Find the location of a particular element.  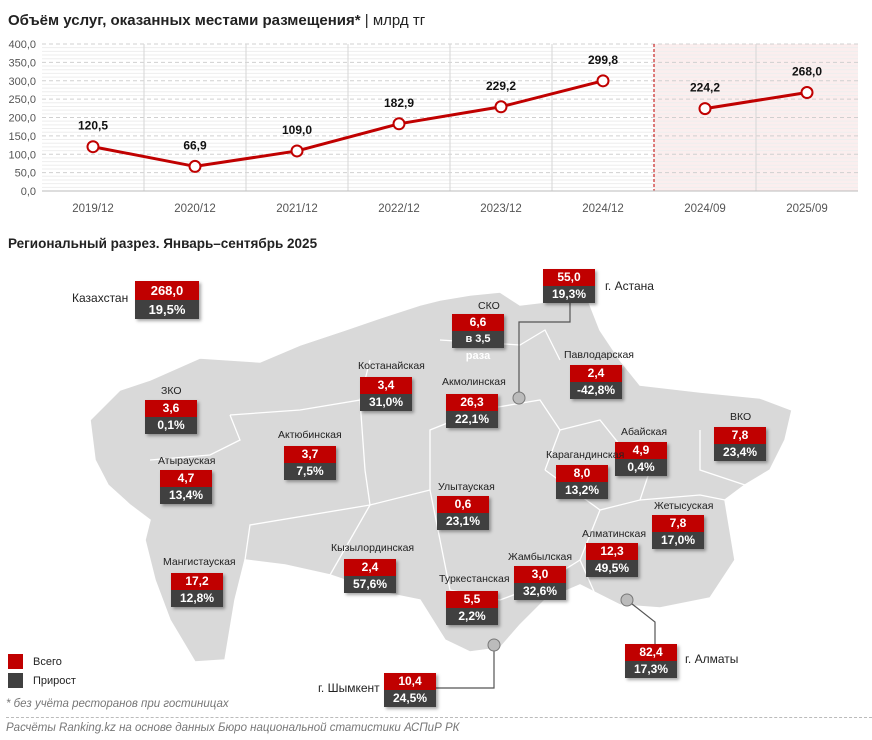

region-label: ВКО is located at coordinates (741, 417).